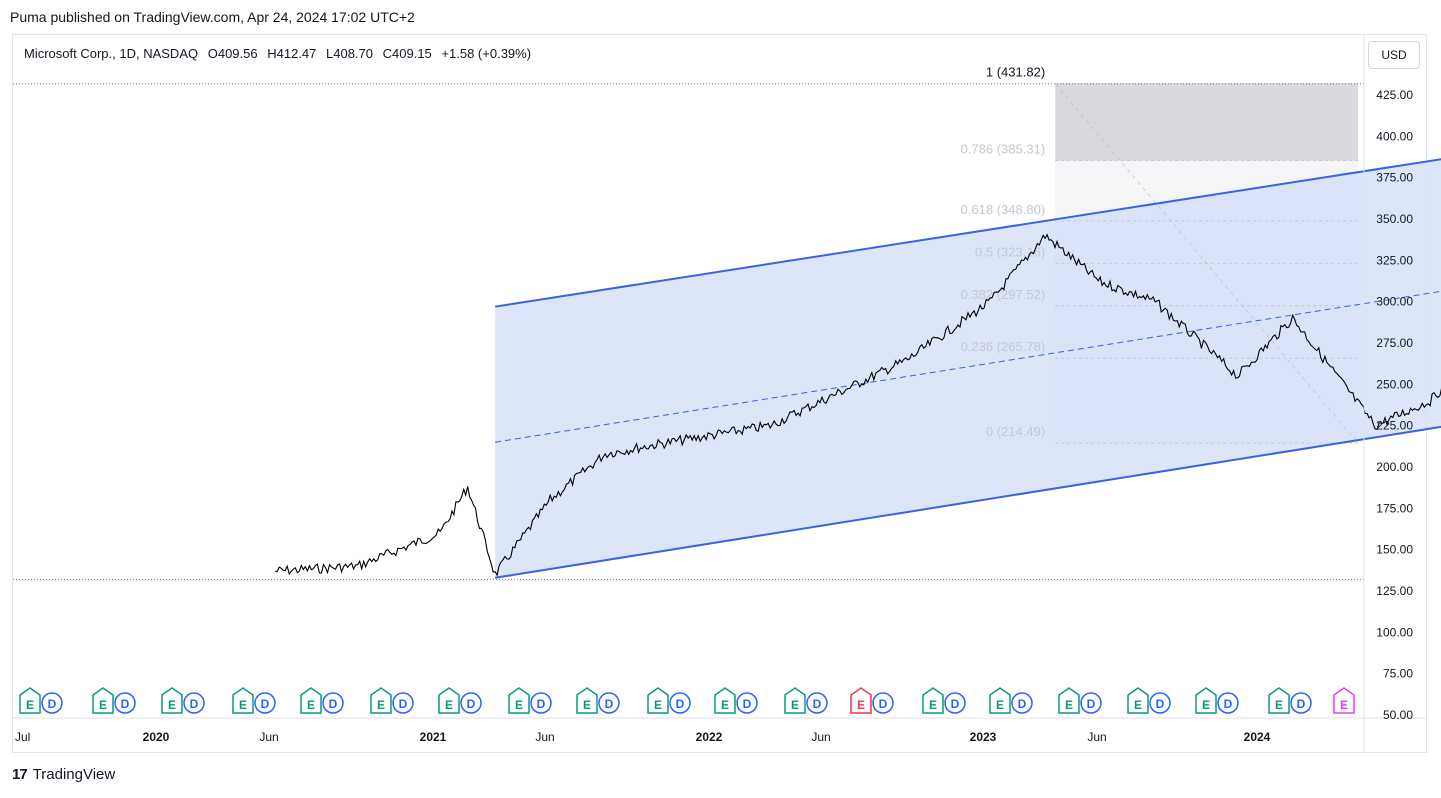 This screenshot has width=1441, height=798. I want to click on fib-level-label: 0.786 (385.31), so click(1003, 149).